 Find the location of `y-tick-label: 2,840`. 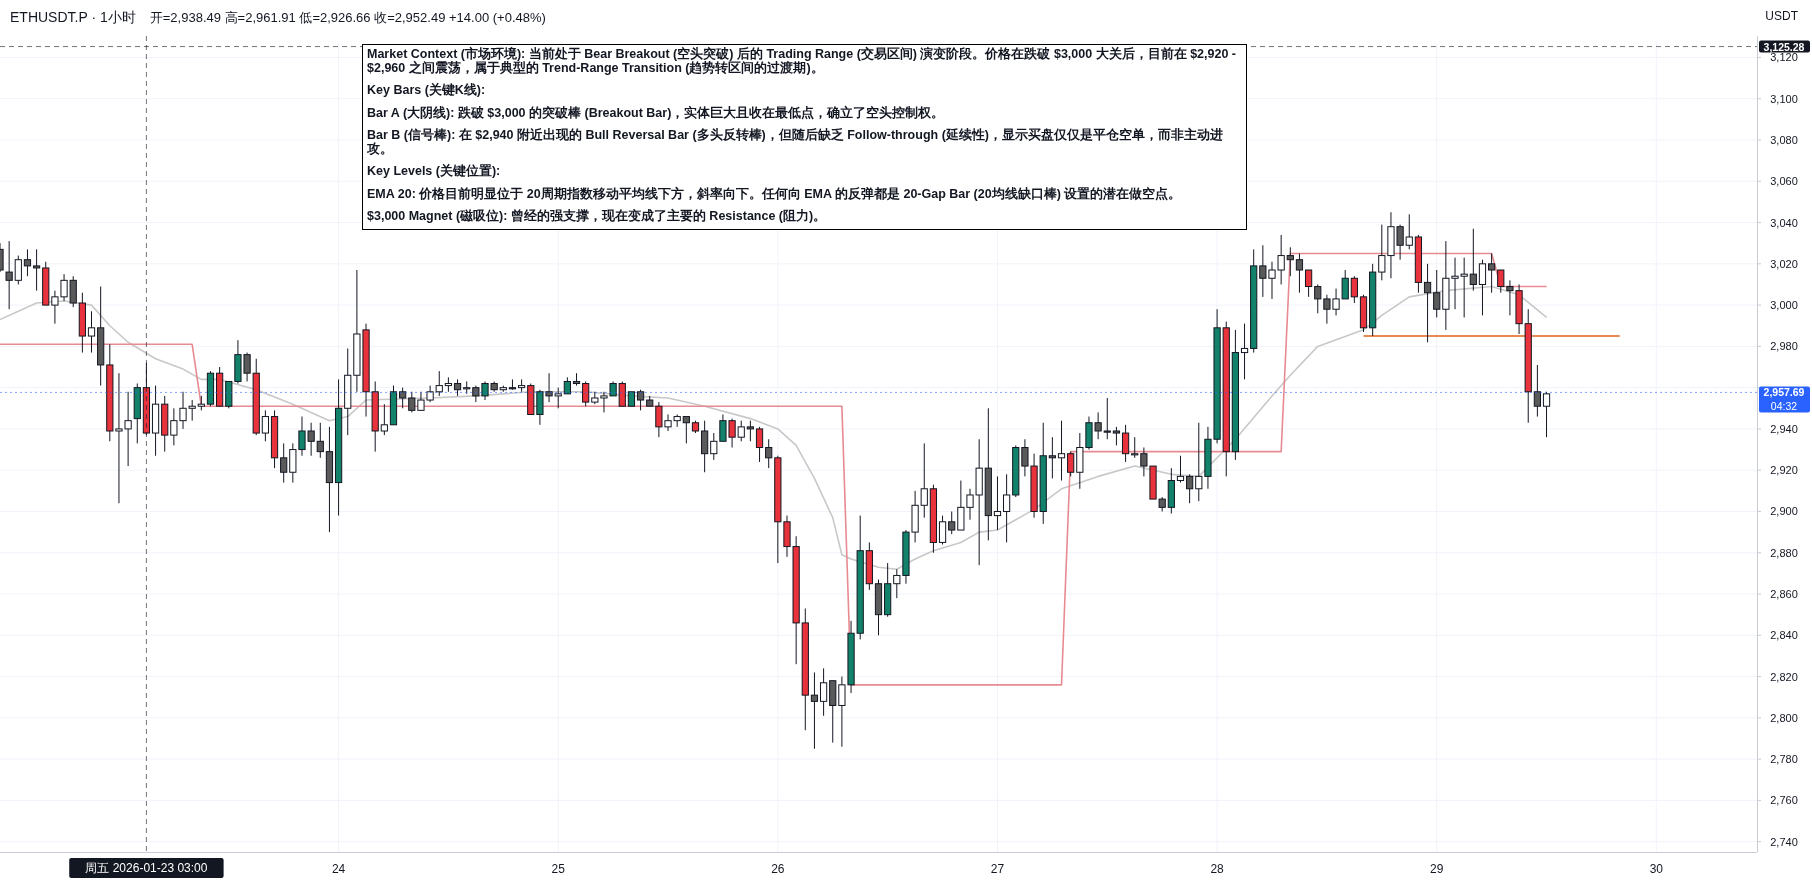

y-tick-label: 2,840 is located at coordinates (1784, 635).